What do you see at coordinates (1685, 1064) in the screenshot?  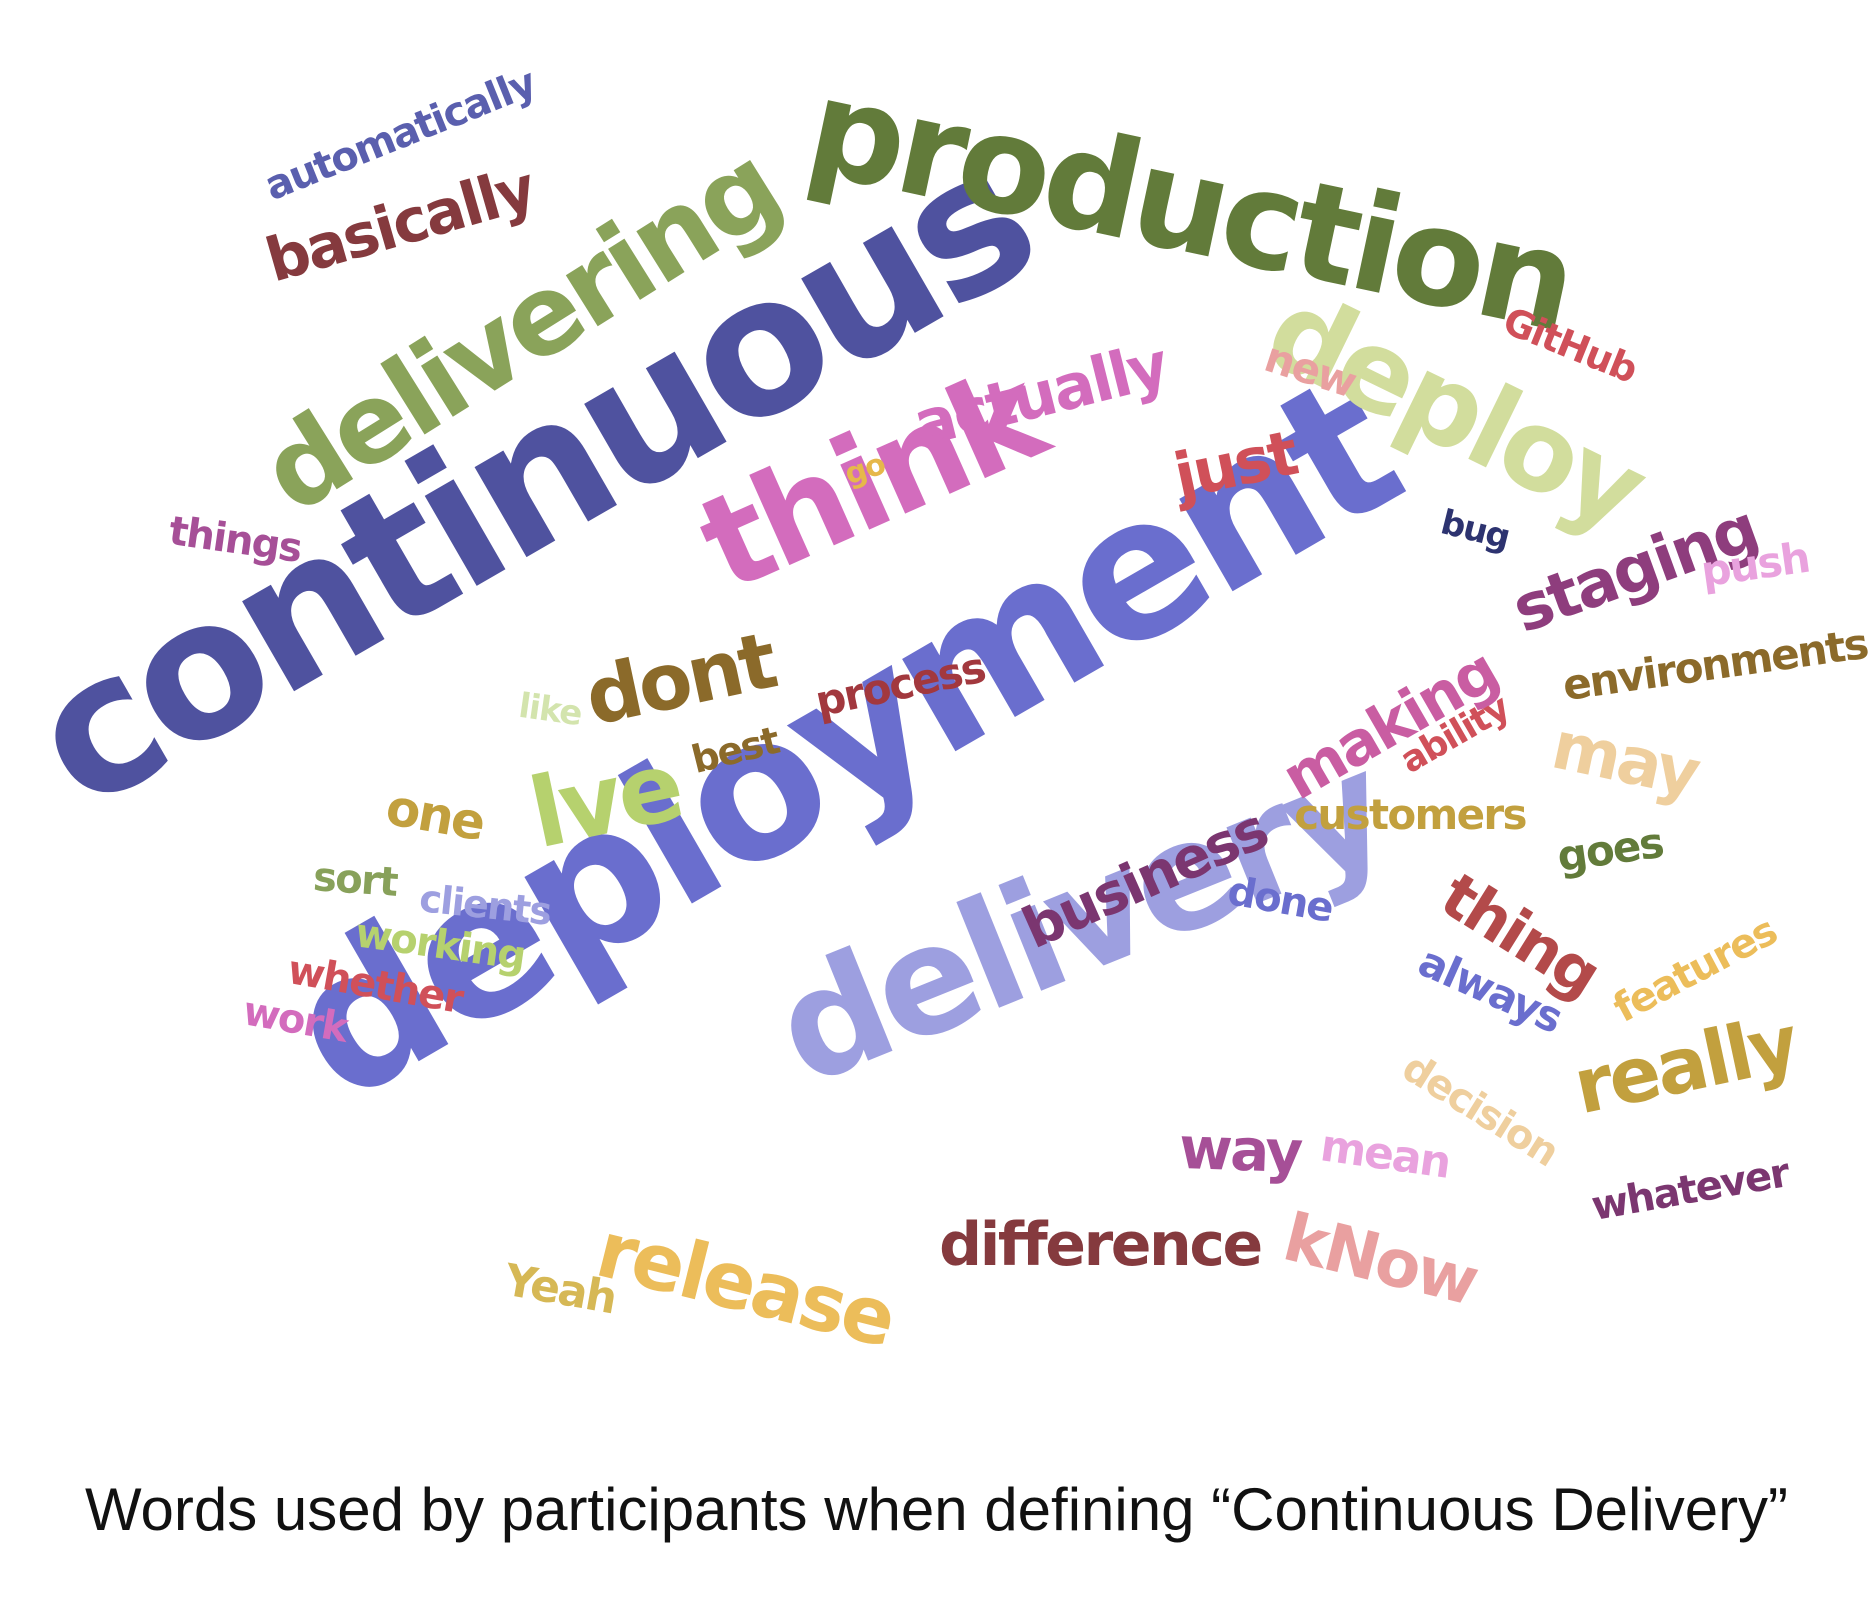 I see `word-really: really` at bounding box center [1685, 1064].